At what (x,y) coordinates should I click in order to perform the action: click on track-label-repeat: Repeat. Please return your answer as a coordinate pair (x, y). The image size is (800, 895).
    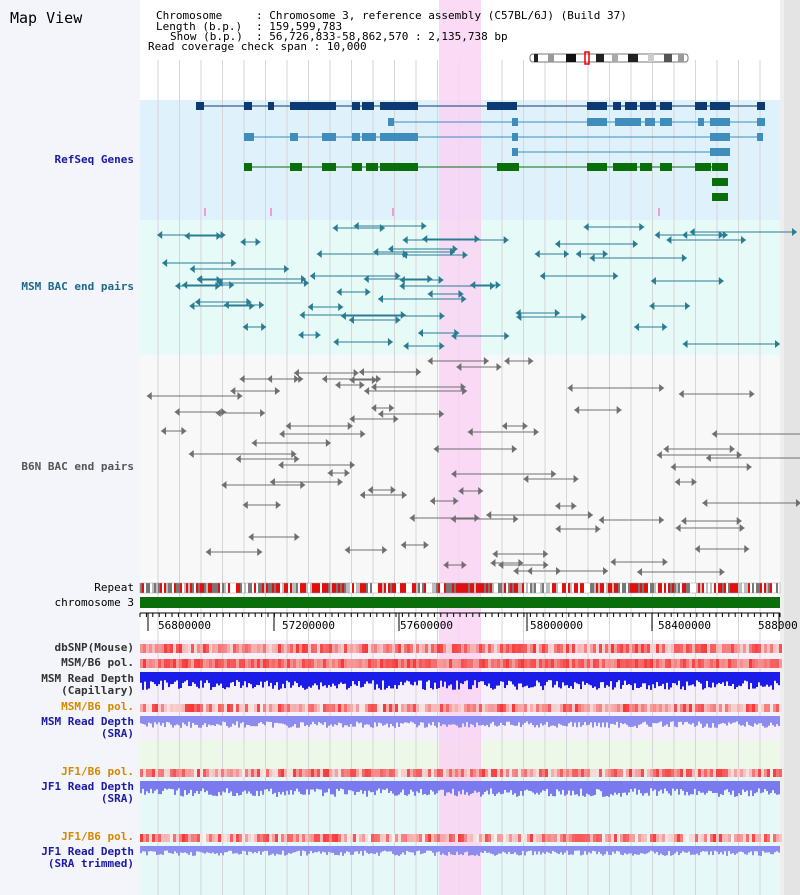
    Looking at the image, I should click on (114, 587).